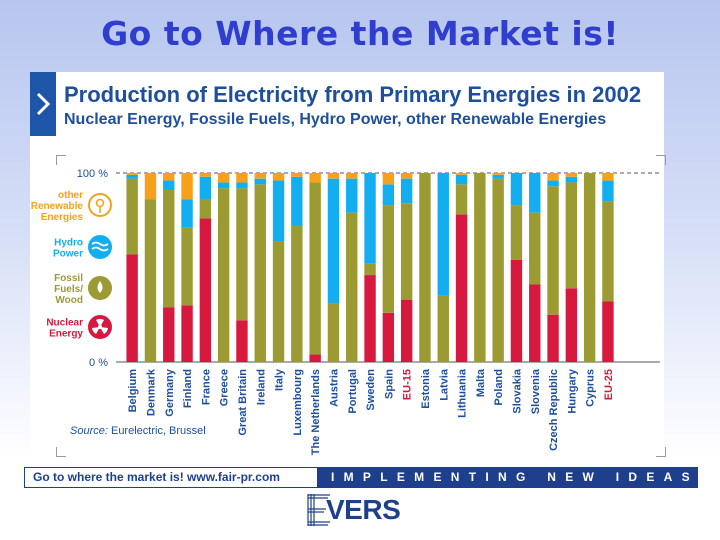  What do you see at coordinates (261, 387) in the screenshot?
I see `category-label: Ireland` at bounding box center [261, 387].